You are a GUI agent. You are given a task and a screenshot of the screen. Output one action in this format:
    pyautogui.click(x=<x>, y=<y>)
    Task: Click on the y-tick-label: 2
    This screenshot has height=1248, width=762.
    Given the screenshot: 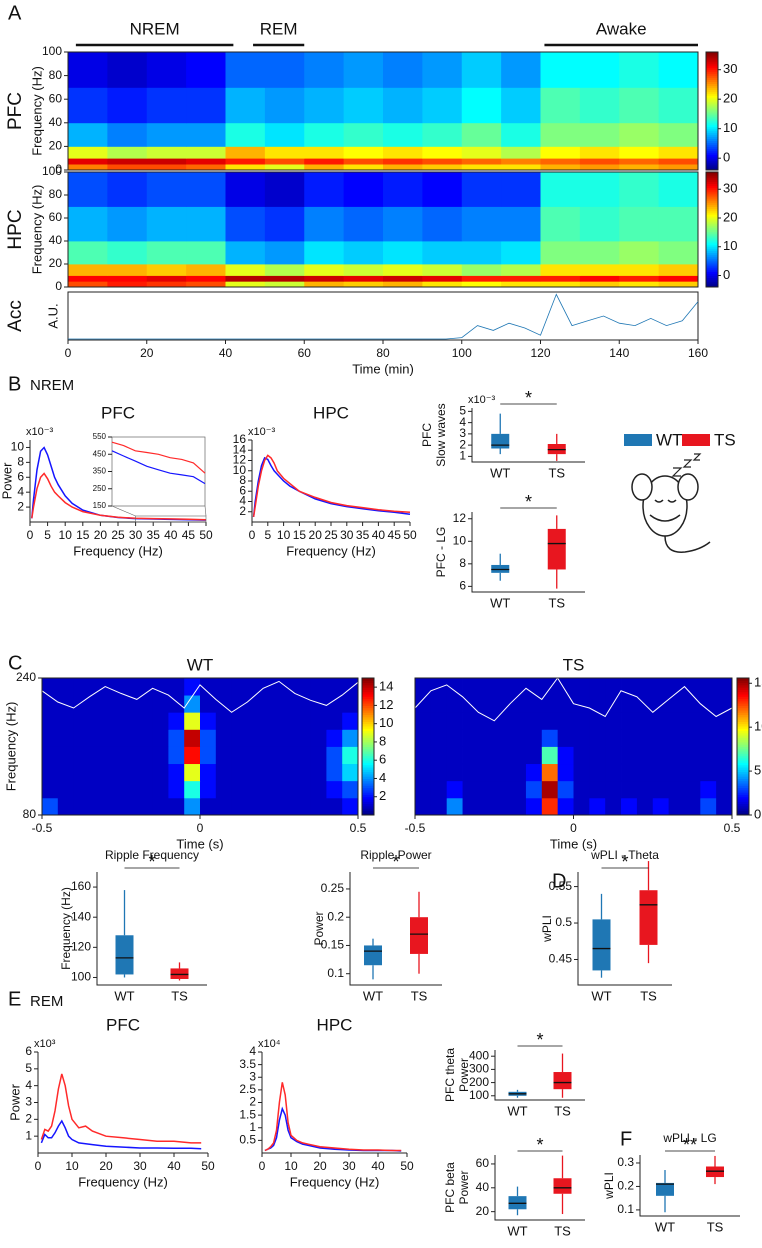 What is the action you would take?
    pyautogui.click(x=252, y=1102)
    